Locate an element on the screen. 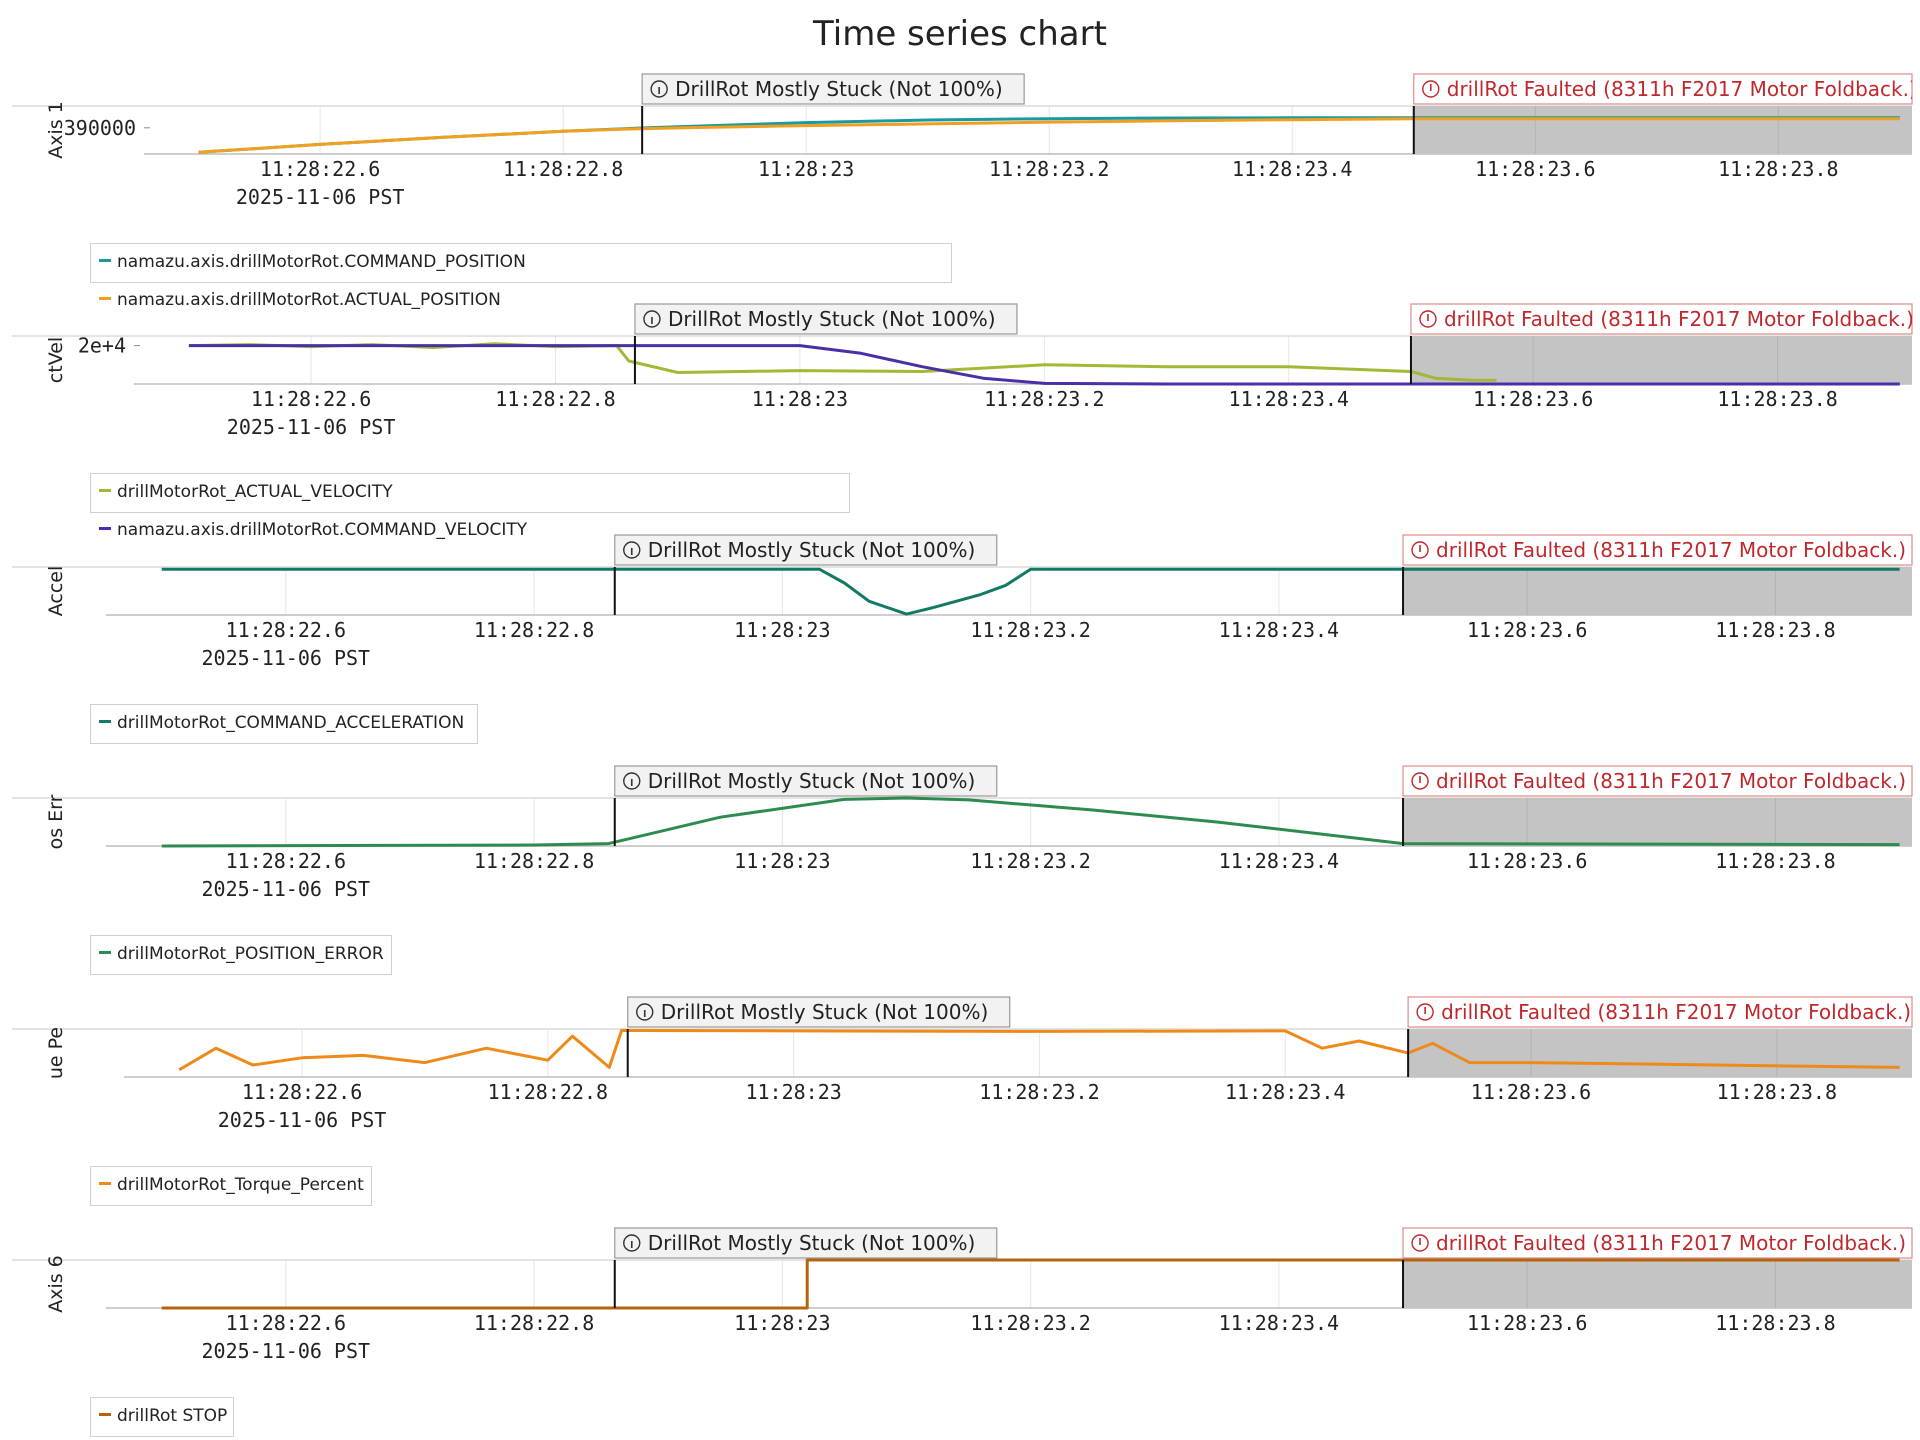 Image resolution: width=1920 pixels, height=1440 pixels. legend-item: drillMotorRot_COMMAND_ACCELERATION is located at coordinates (281, 723).